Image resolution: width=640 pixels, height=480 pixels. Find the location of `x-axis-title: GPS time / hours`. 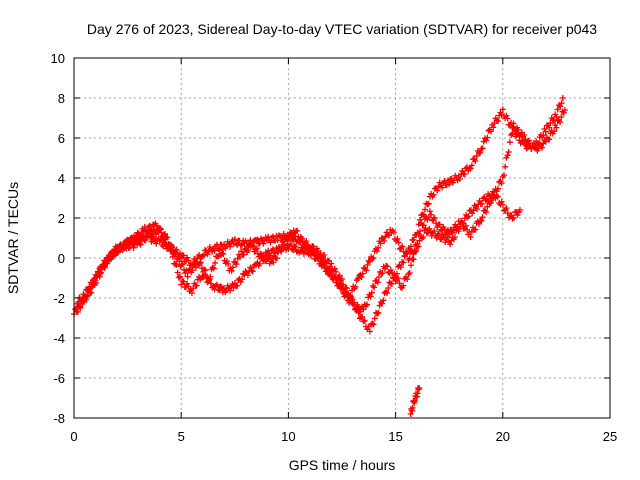

x-axis-title: GPS time / hours is located at coordinates (342, 465).